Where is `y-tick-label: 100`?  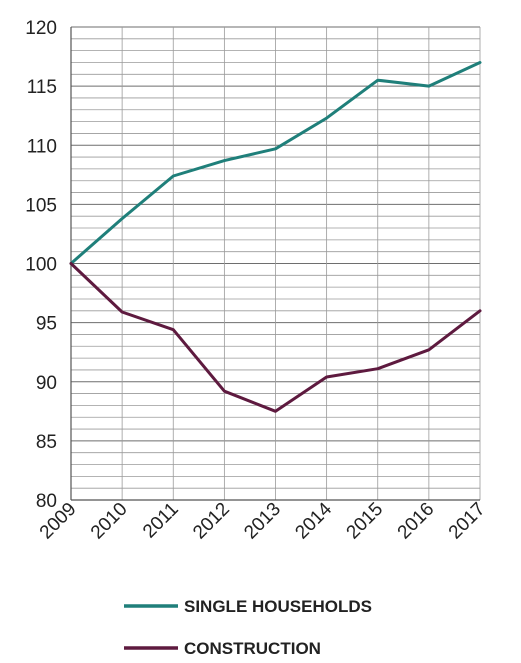
y-tick-label: 100 is located at coordinates (41, 265).